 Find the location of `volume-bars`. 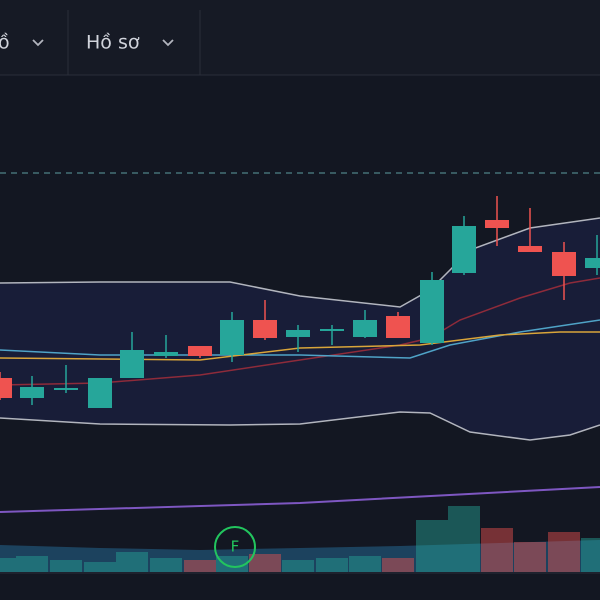

volume-bars is located at coordinates (300, 539).